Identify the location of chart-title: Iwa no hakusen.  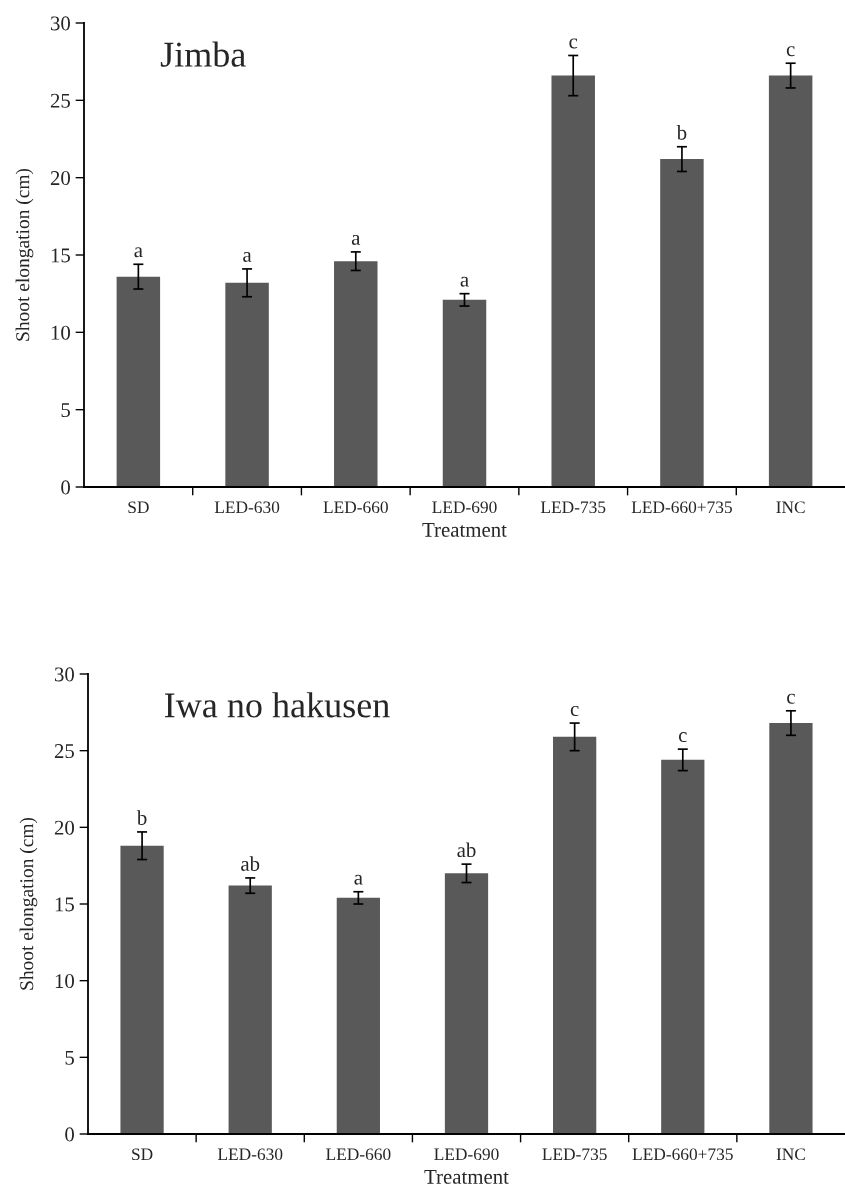
(277, 705).